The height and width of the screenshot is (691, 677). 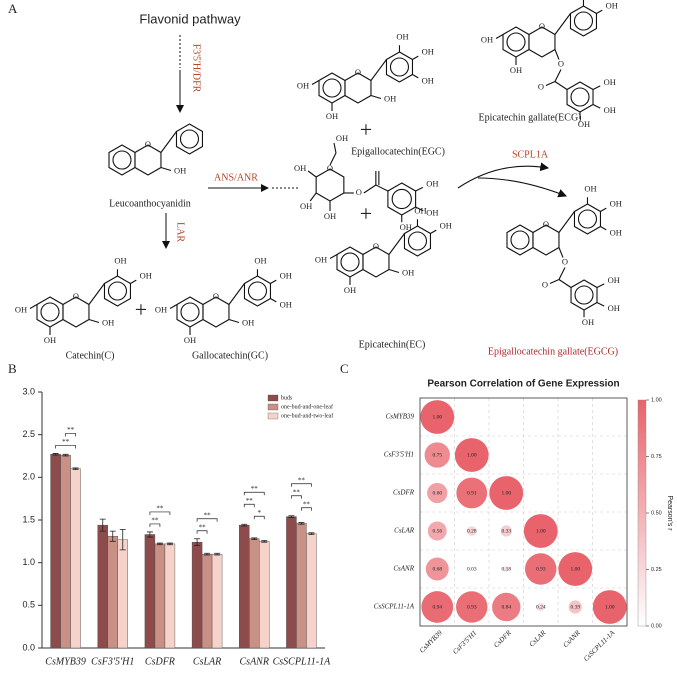 What do you see at coordinates (642, 513) in the screenshot?
I see `colorbar` at bounding box center [642, 513].